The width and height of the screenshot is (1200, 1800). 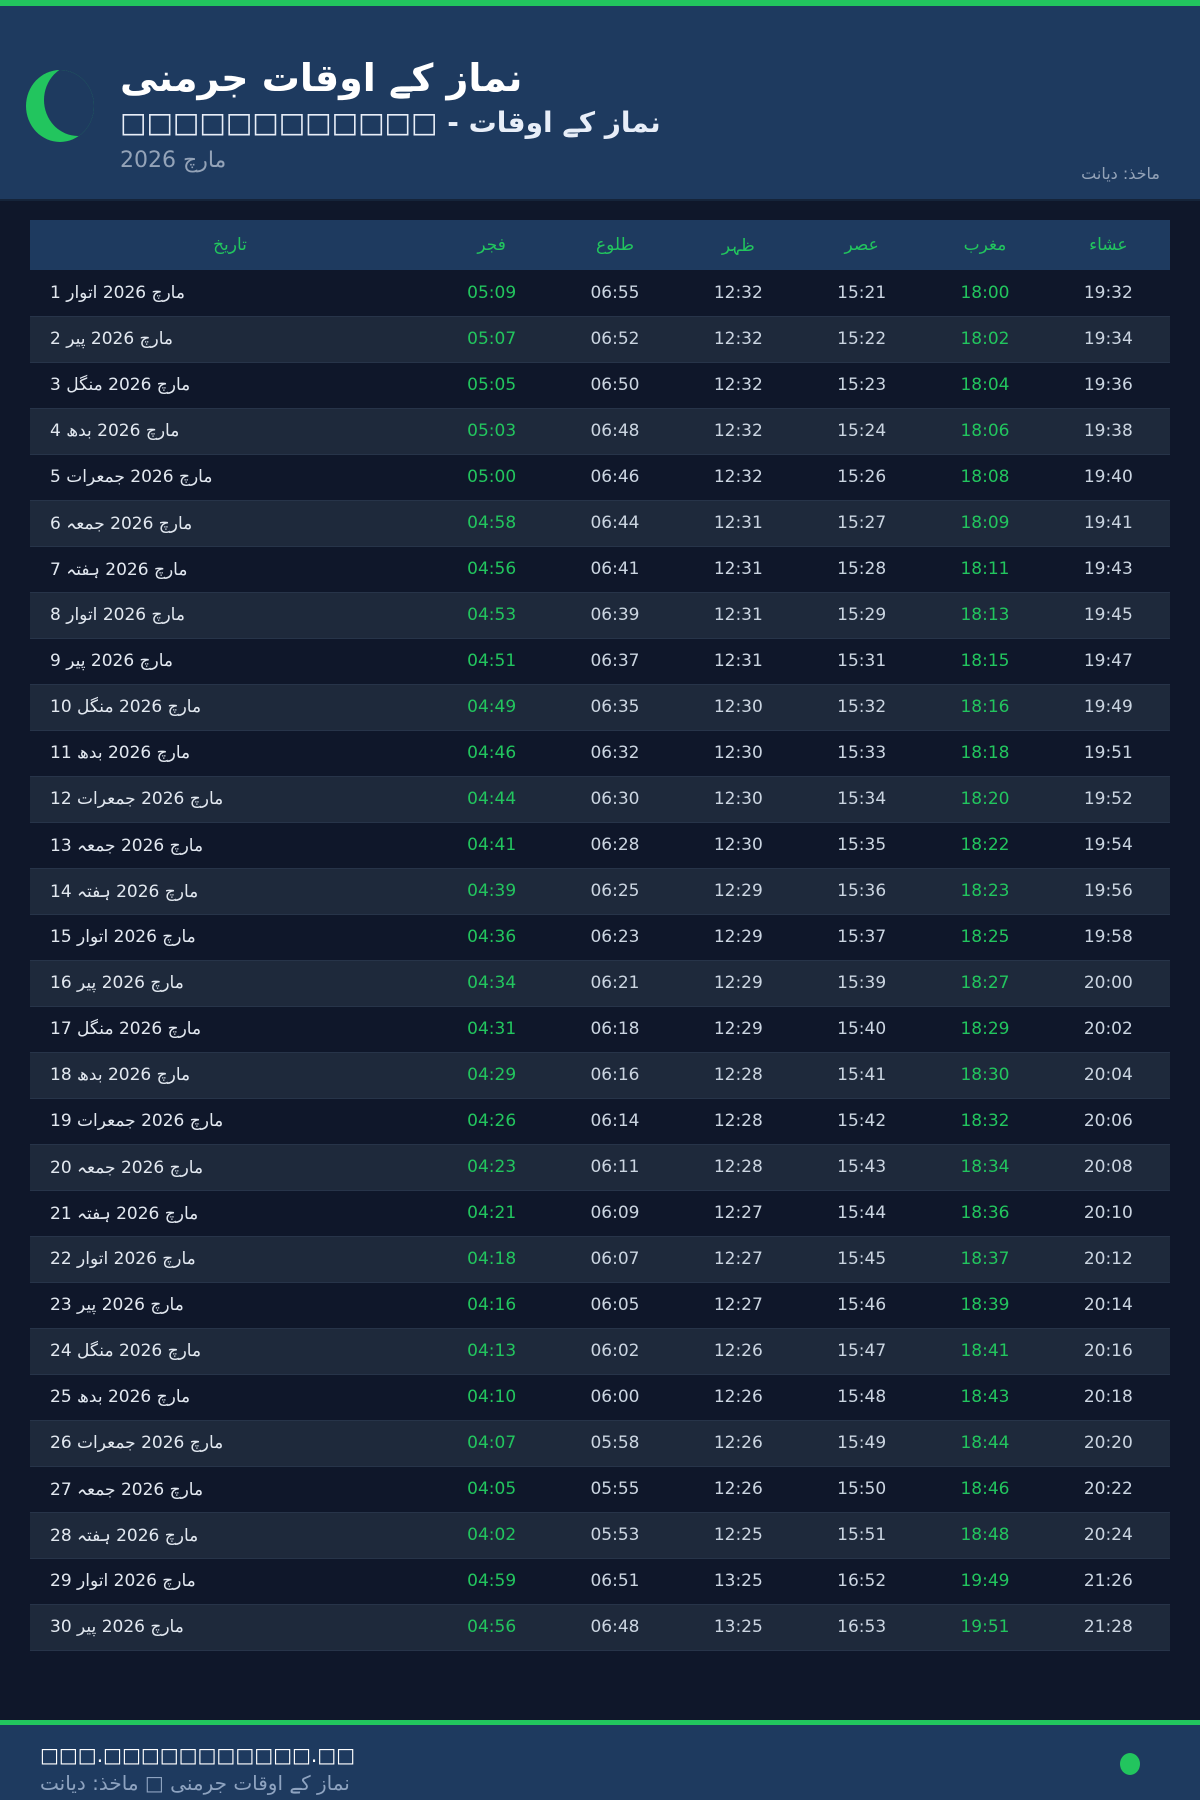 I want to click on date-cell: 21 مارچ 2026 ہفتہ, so click(x=230, y=1213).